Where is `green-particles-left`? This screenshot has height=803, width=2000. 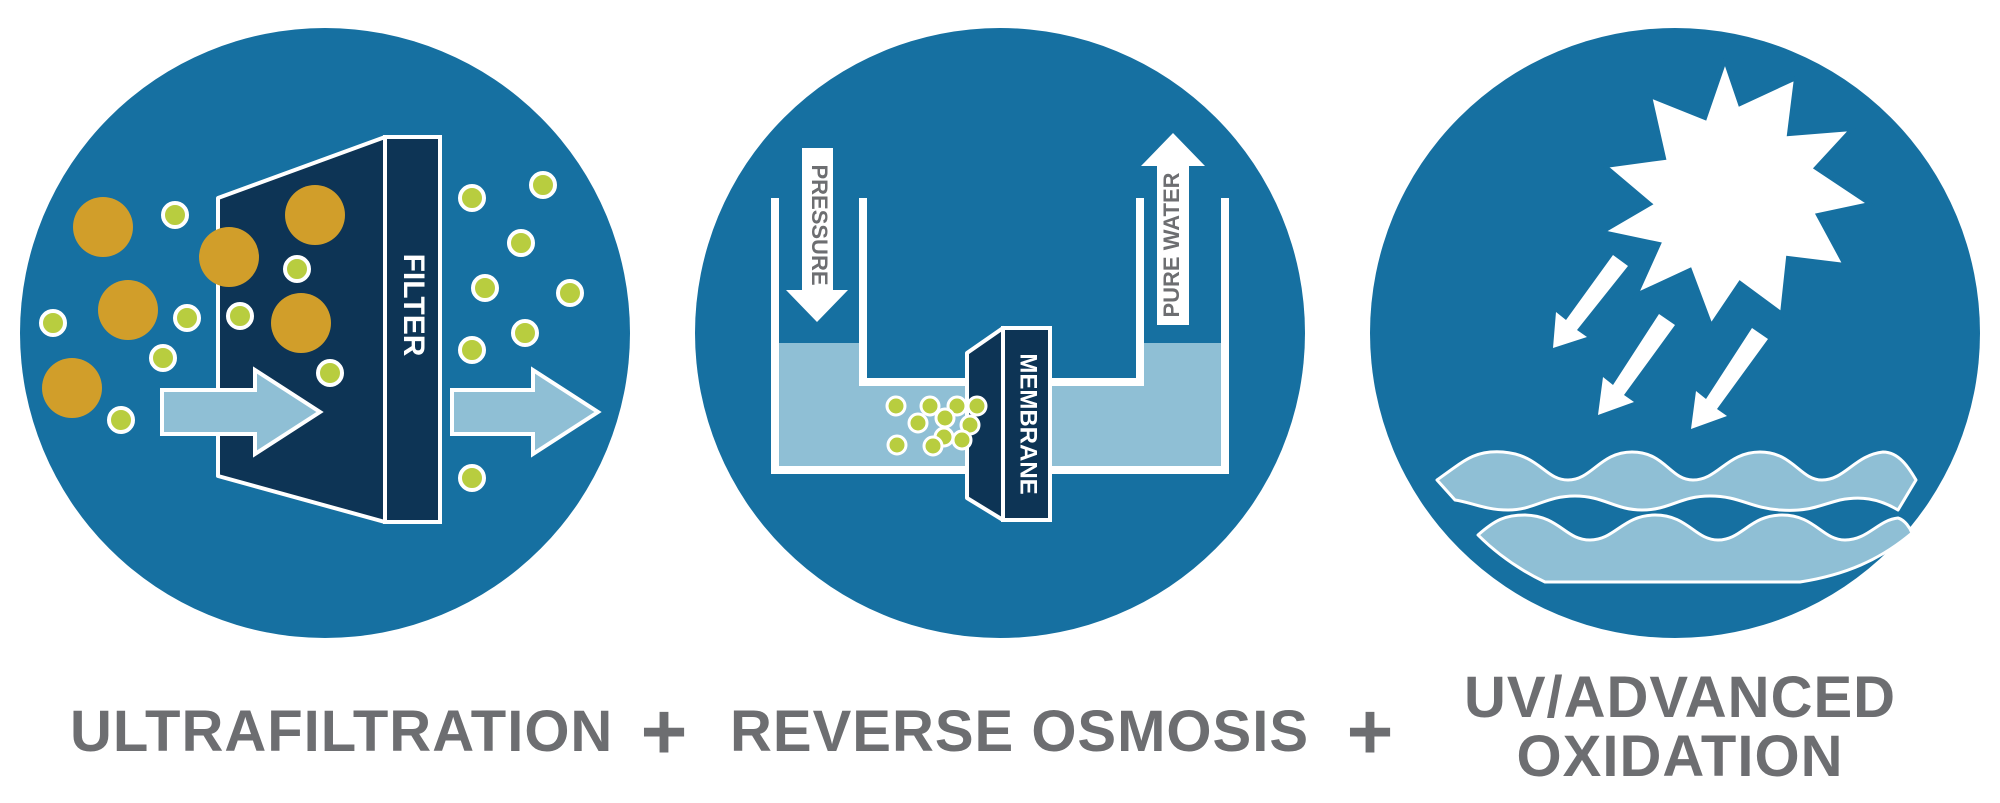
green-particles-left is located at coordinates (191, 317).